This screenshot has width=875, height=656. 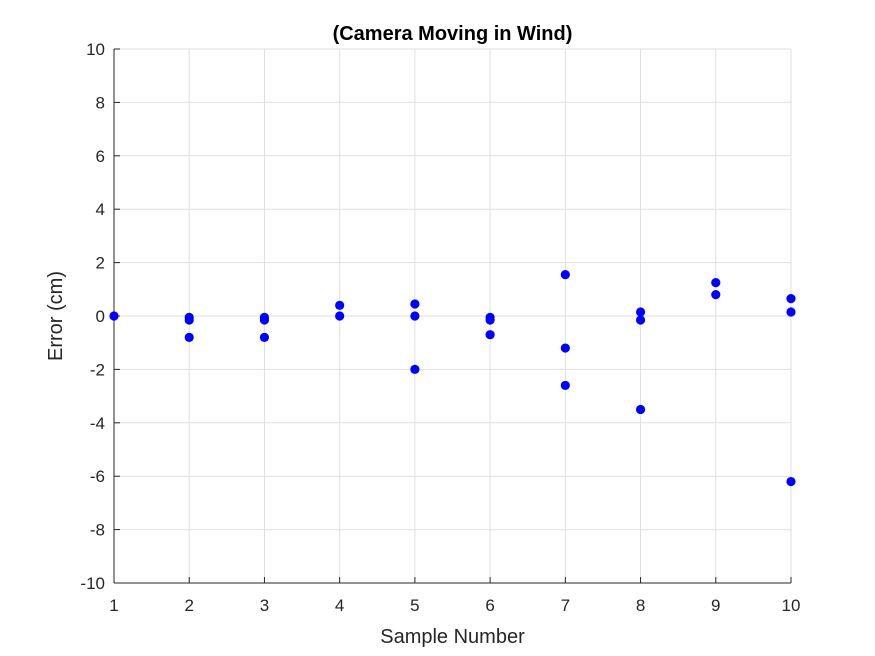 What do you see at coordinates (565, 605) in the screenshot?
I see `x-tick-label: 7` at bounding box center [565, 605].